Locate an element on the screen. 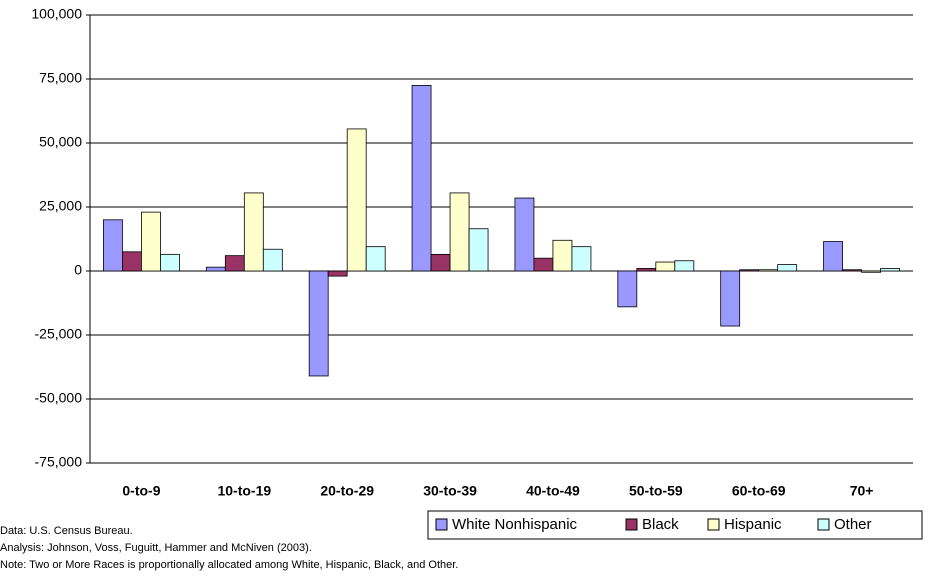 The image size is (930, 577). y-tick-label: -50,000 is located at coordinates (59, 398).